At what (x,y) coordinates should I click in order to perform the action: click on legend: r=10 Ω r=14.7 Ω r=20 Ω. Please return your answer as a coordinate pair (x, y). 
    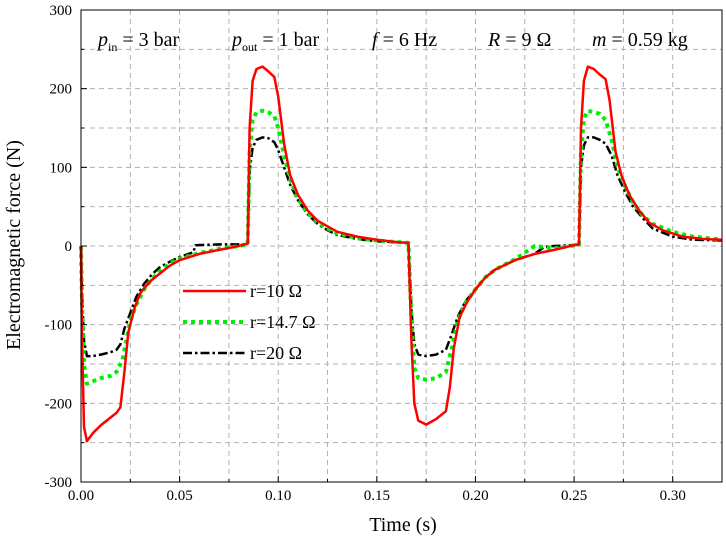
    Looking at the image, I should click on (249, 322).